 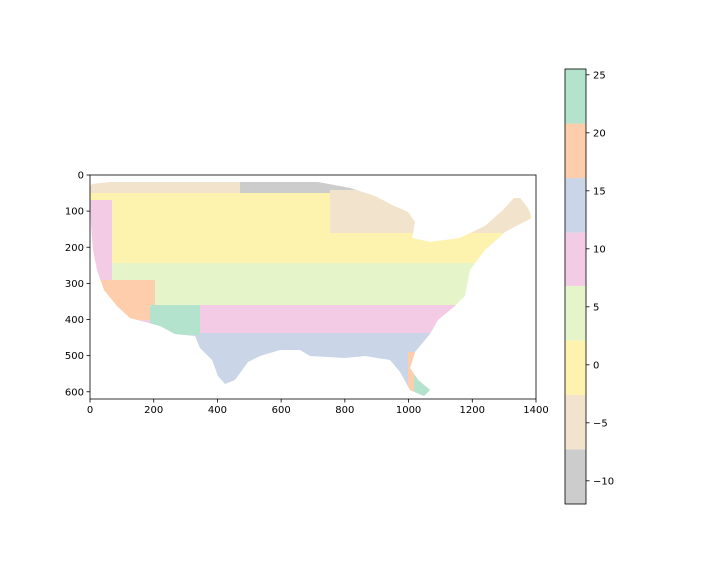 I want to click on map-region-west-coast, so click(x=101, y=240).